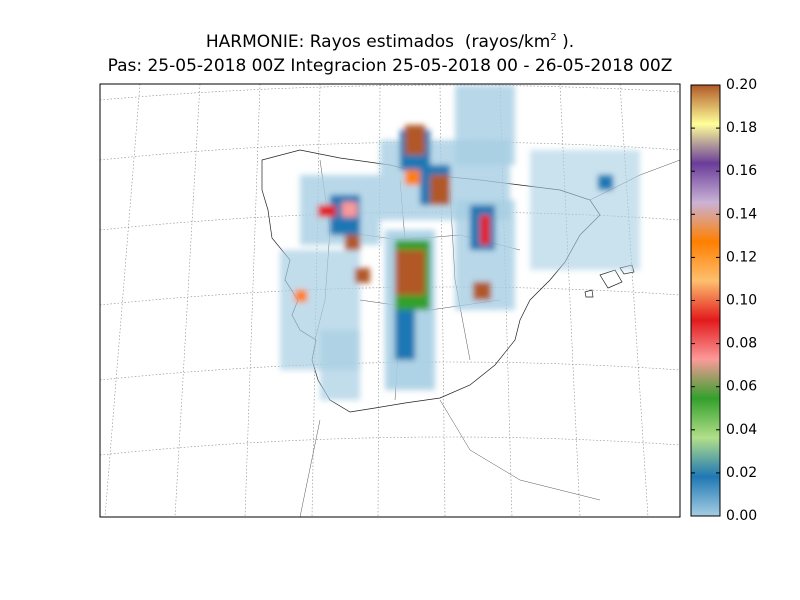 The height and width of the screenshot is (600, 800). What do you see at coordinates (741, 344) in the screenshot?
I see `colorbar-tick-label: 0.08` at bounding box center [741, 344].